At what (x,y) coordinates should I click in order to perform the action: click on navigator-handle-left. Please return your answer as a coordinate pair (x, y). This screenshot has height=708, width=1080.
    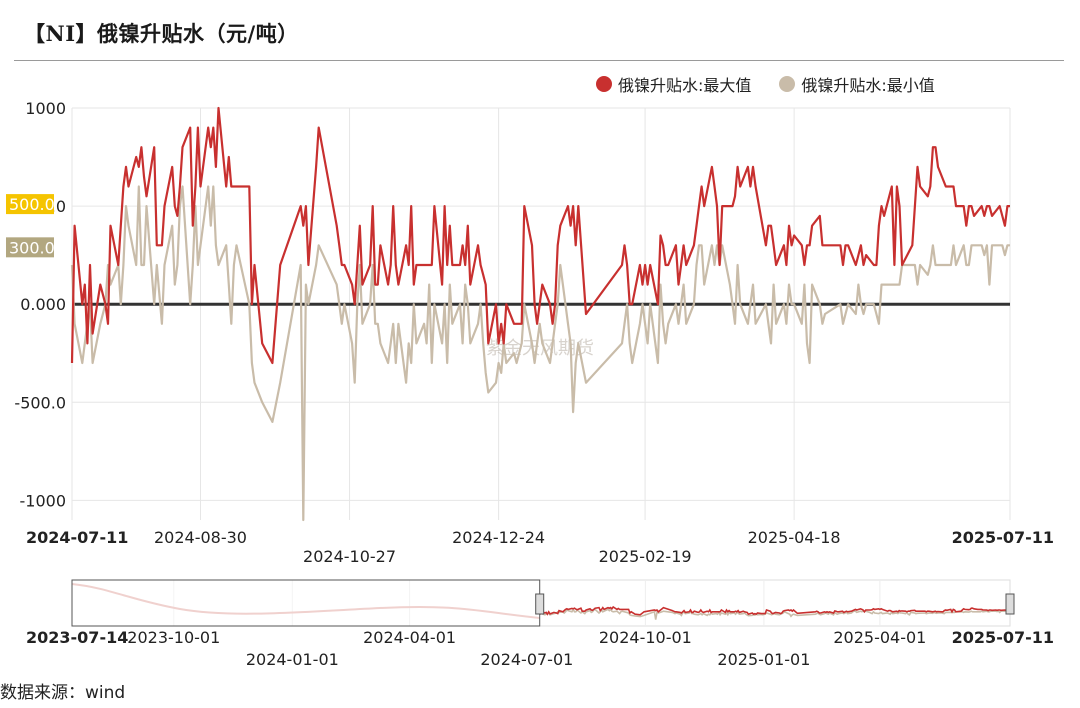
    Looking at the image, I should click on (540, 604).